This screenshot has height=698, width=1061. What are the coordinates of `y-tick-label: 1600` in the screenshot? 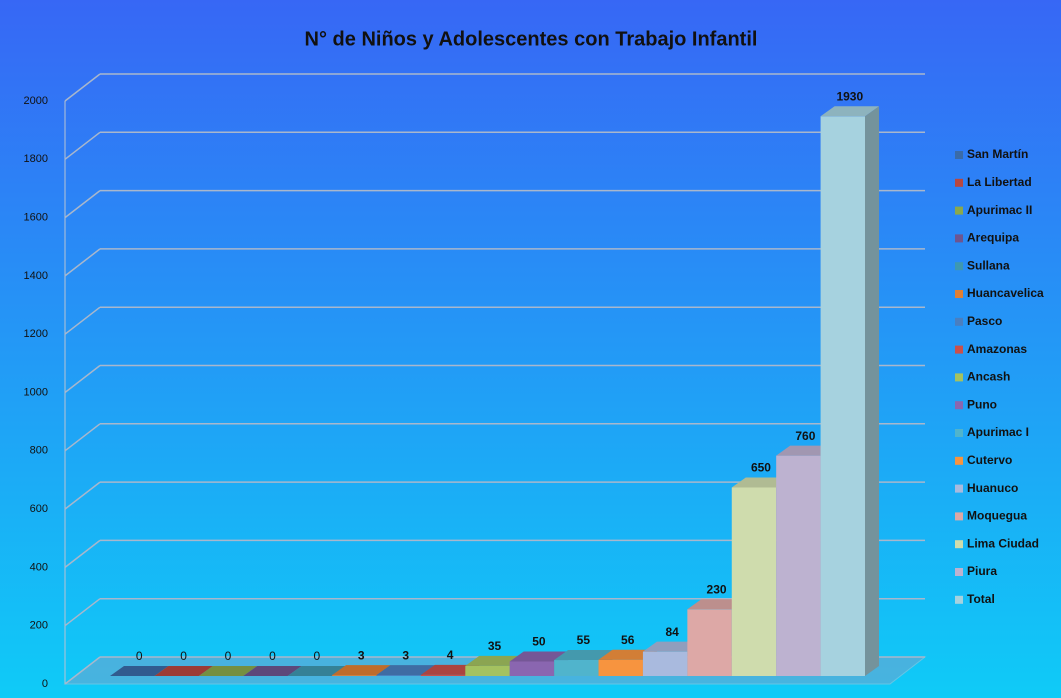 It's located at (36, 218).